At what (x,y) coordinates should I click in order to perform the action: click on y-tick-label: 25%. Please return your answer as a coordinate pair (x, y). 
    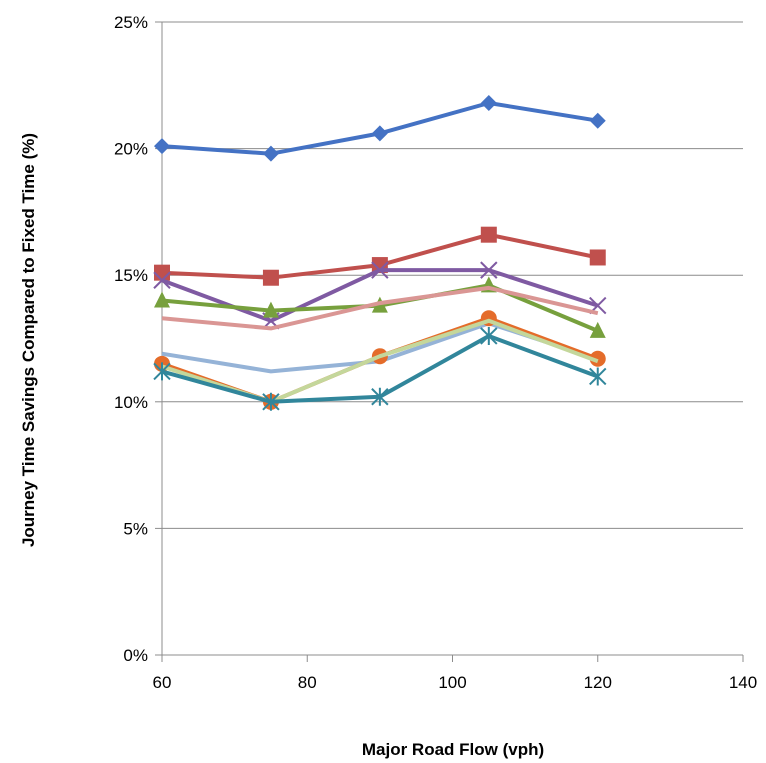
    Looking at the image, I should click on (131, 22).